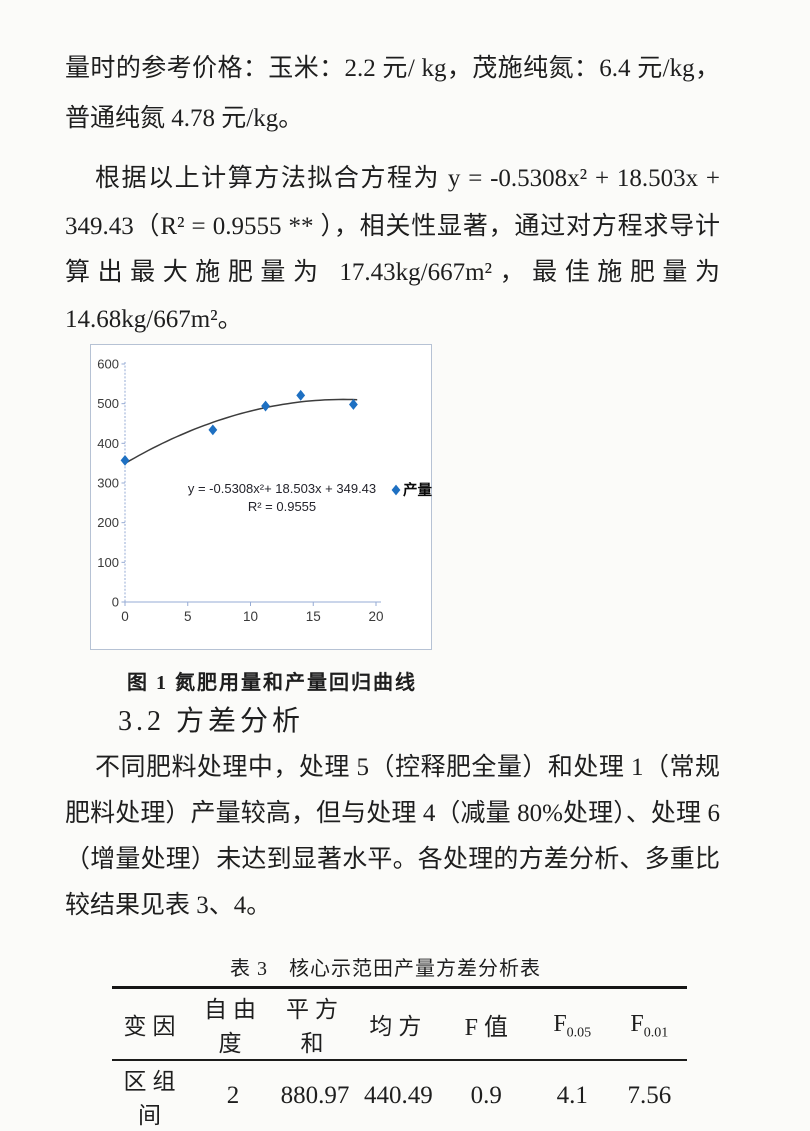  I want to click on x-tick-label: 0, so click(125, 616).